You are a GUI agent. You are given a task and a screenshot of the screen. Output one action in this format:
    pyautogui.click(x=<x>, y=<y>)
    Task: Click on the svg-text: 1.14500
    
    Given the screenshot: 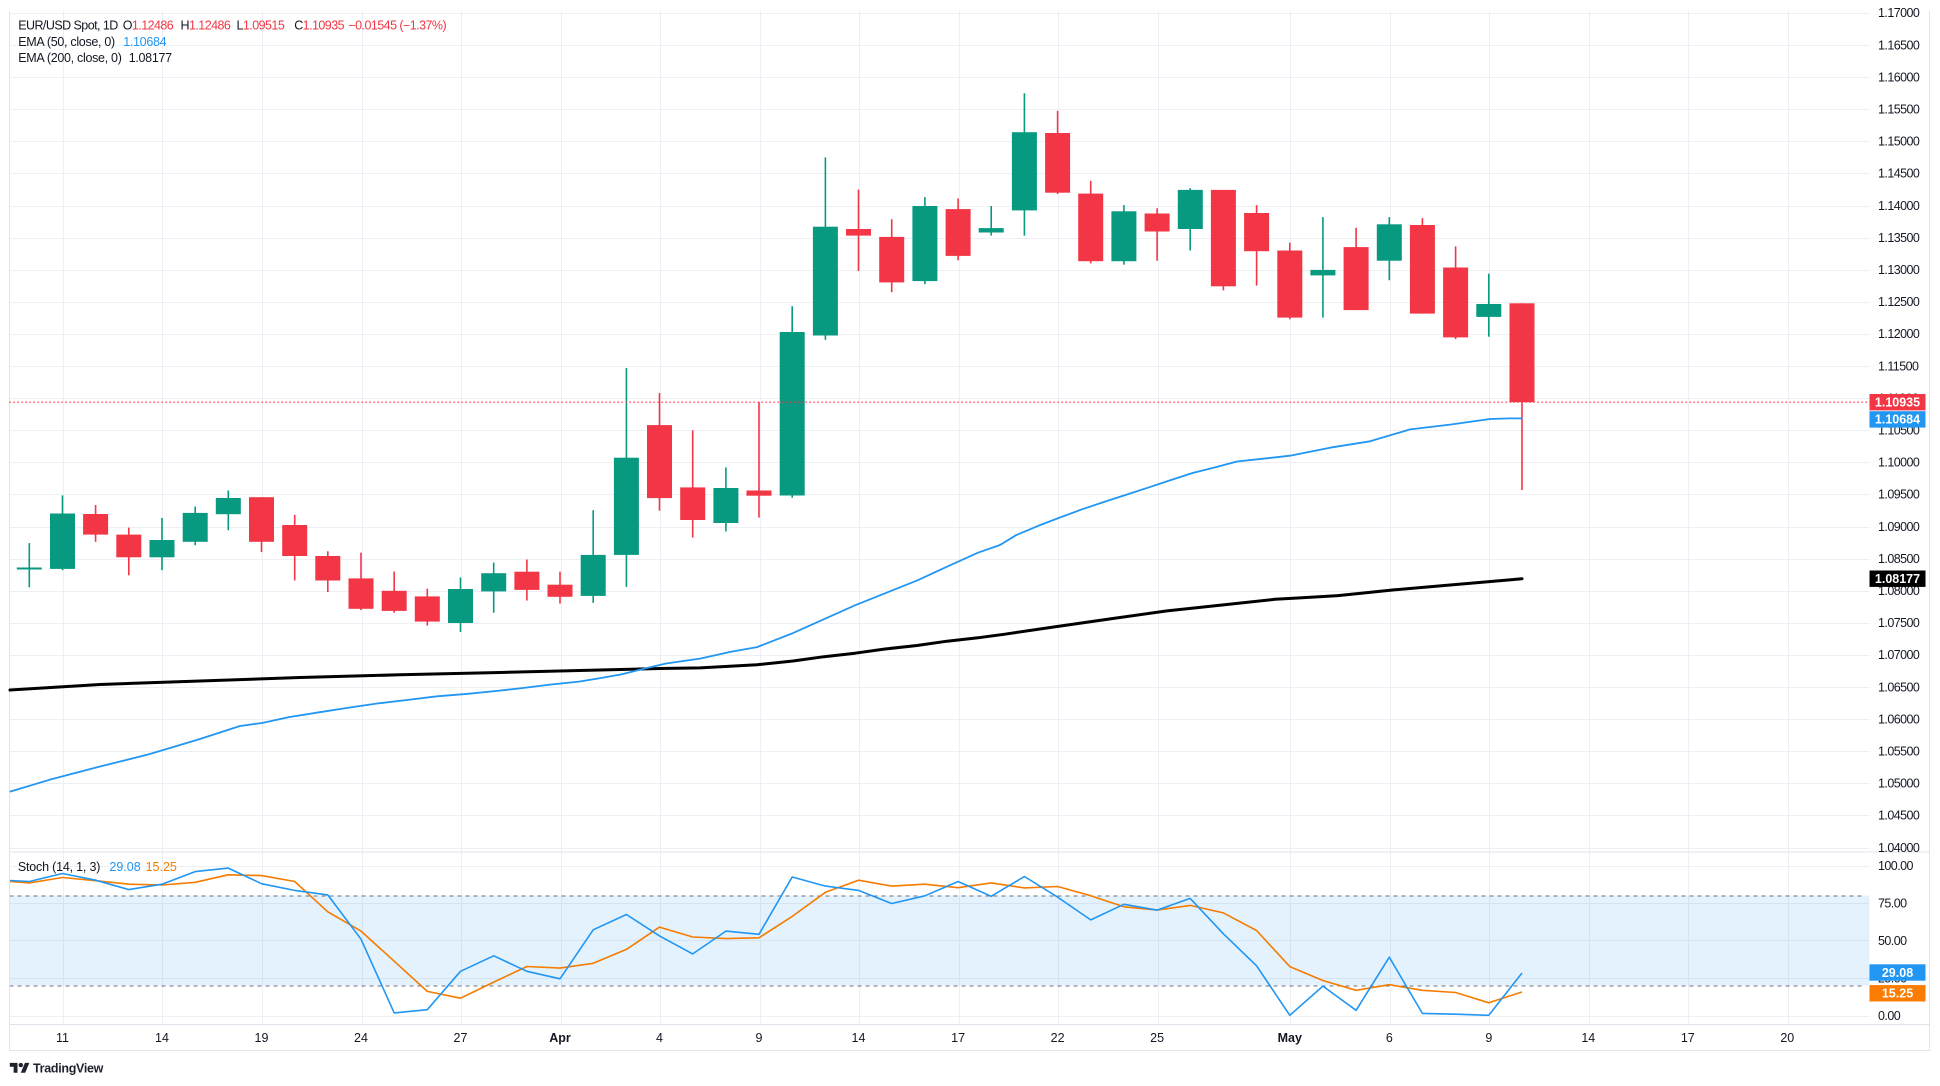 What is the action you would take?
    pyautogui.click(x=1899, y=174)
    